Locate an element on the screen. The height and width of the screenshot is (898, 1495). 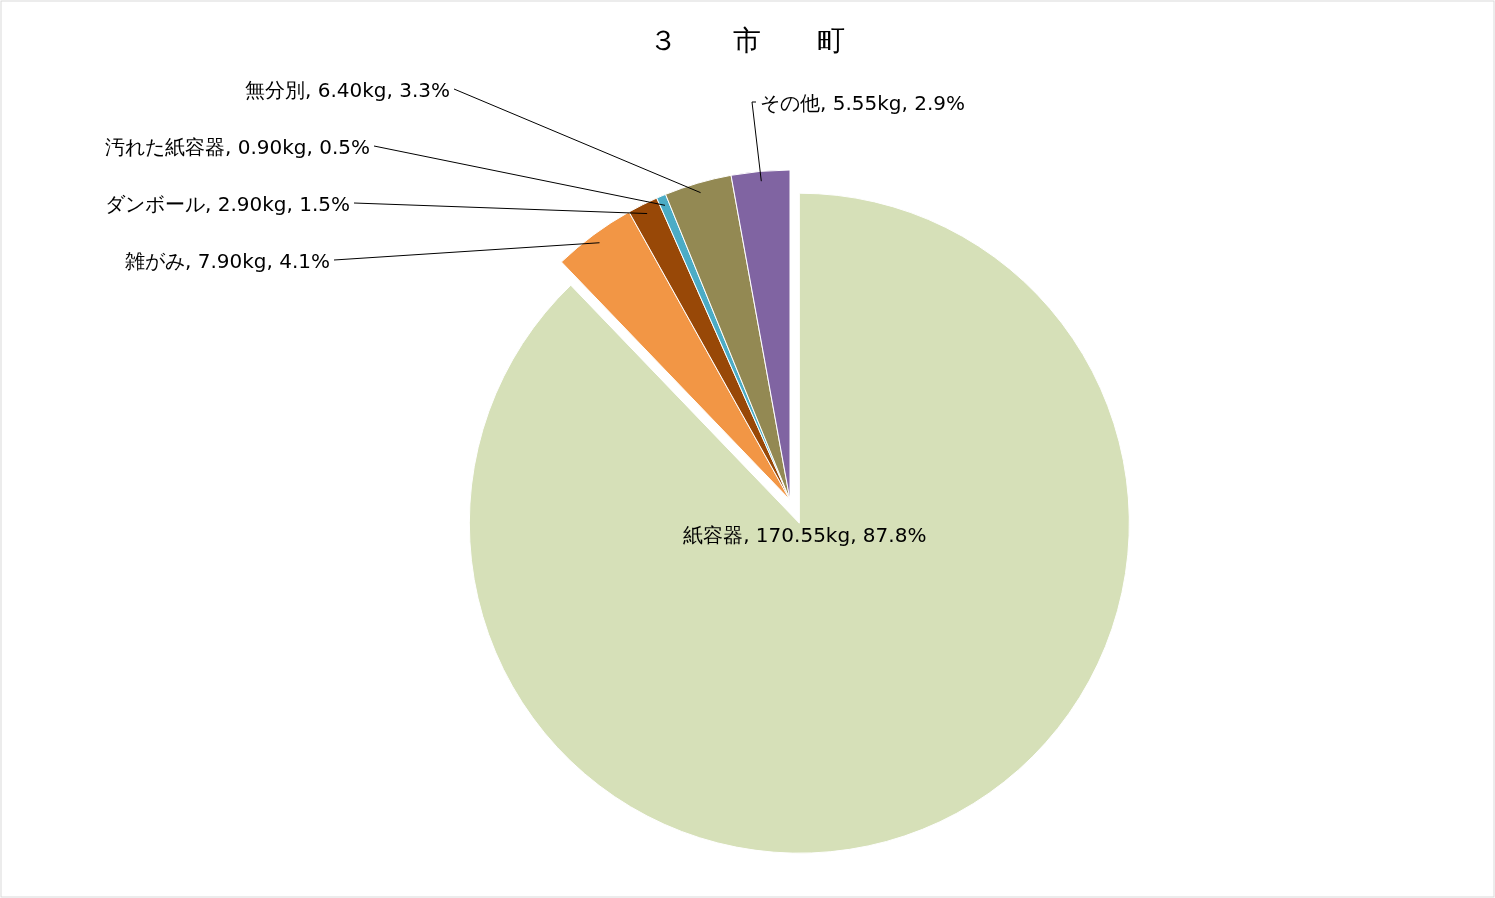
slice-label: 紙容器, 170.55kg, 87.8% is located at coordinates (805, 534).